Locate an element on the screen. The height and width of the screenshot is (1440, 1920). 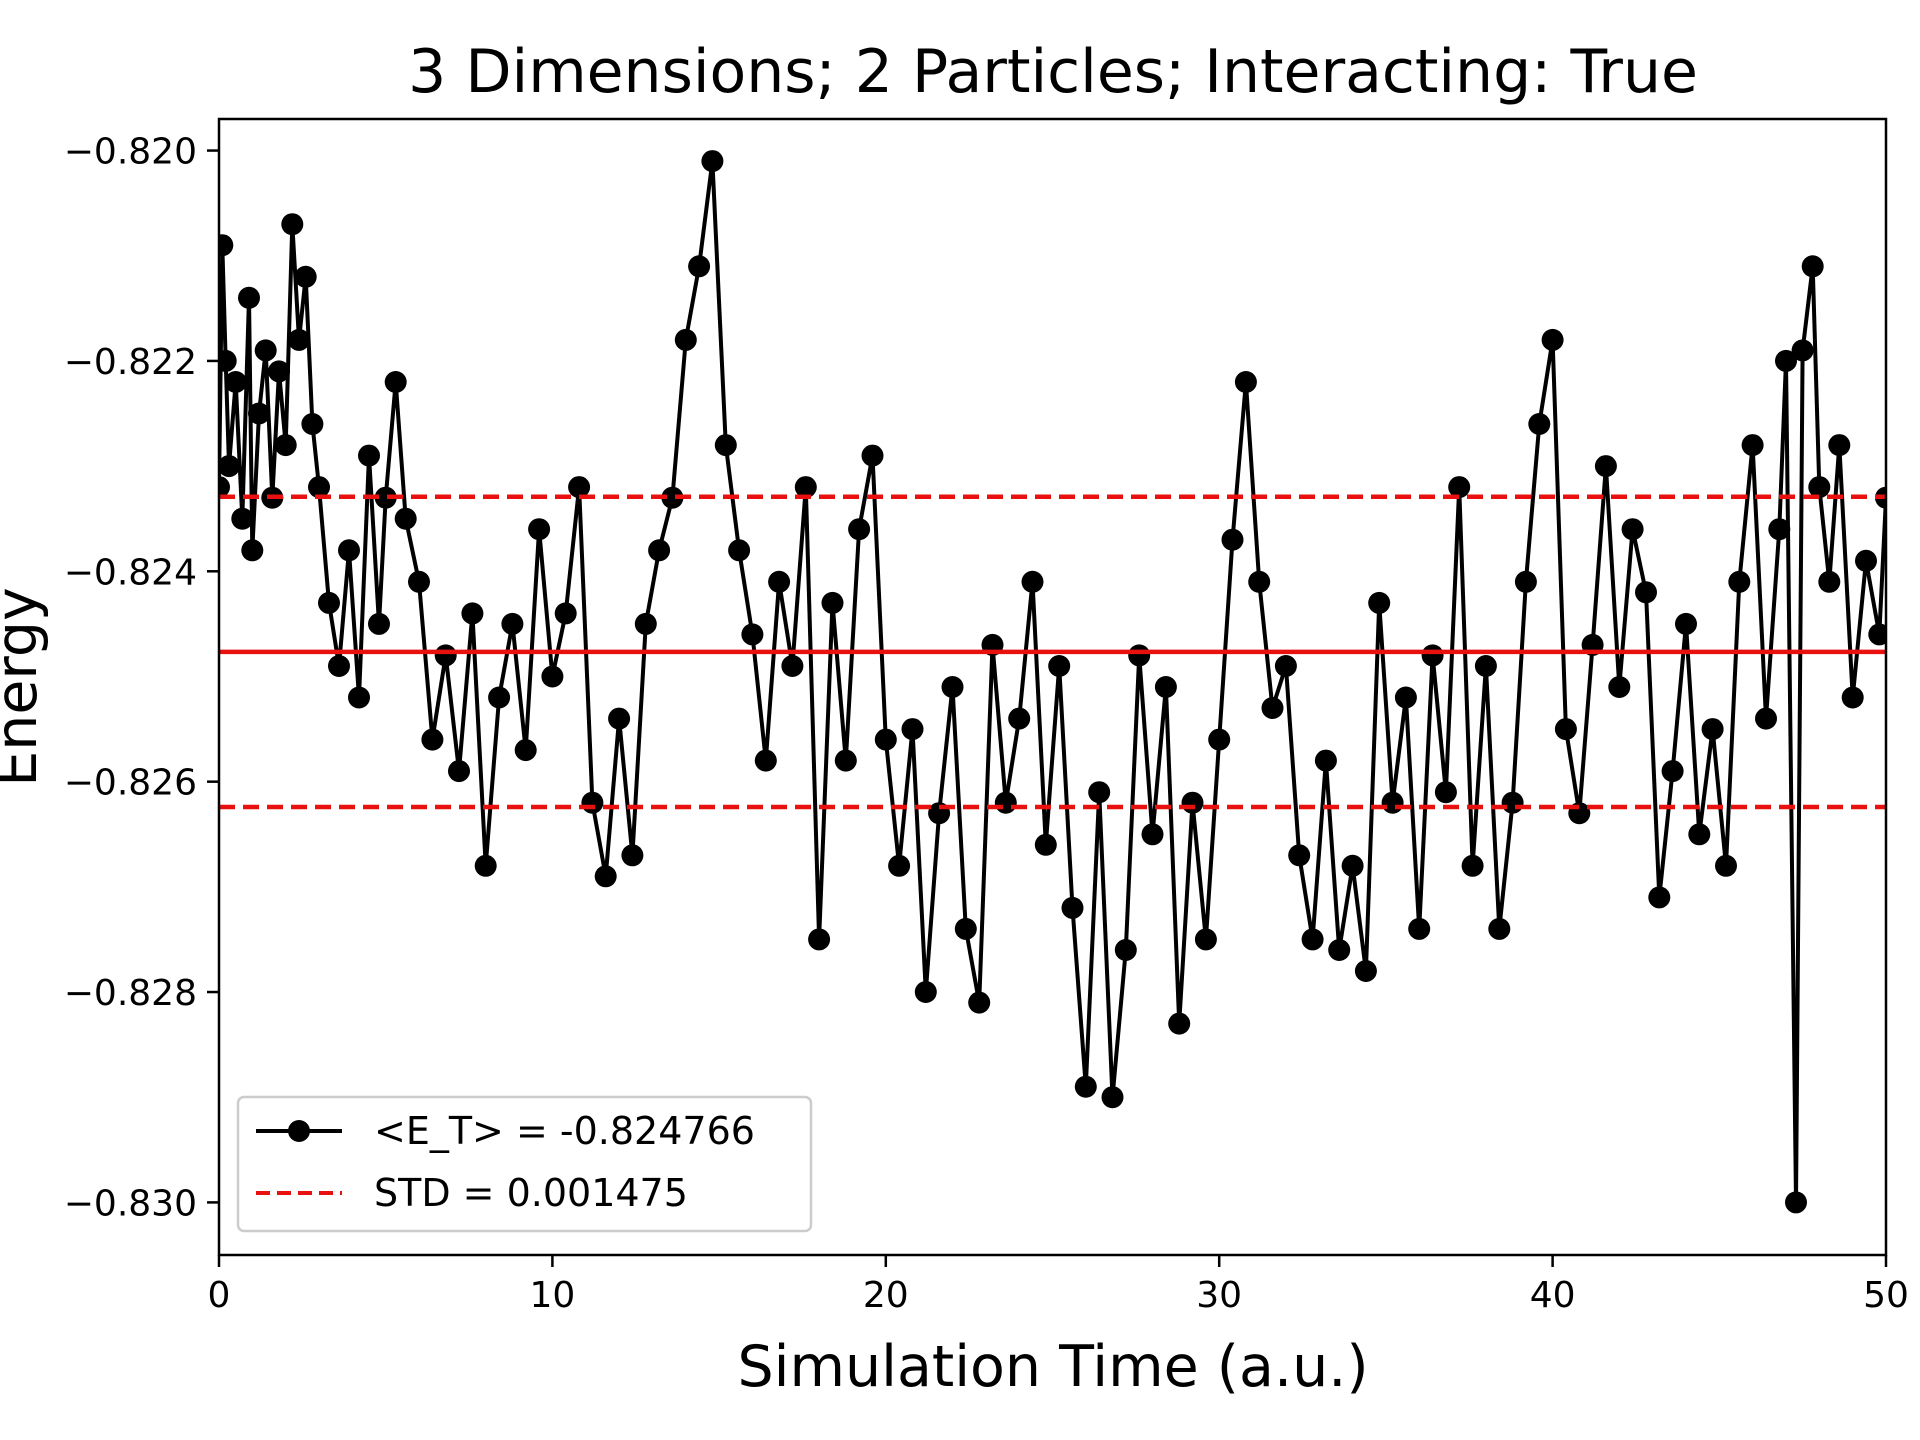
y-tick-label: −0.830 is located at coordinates (130, 1203).